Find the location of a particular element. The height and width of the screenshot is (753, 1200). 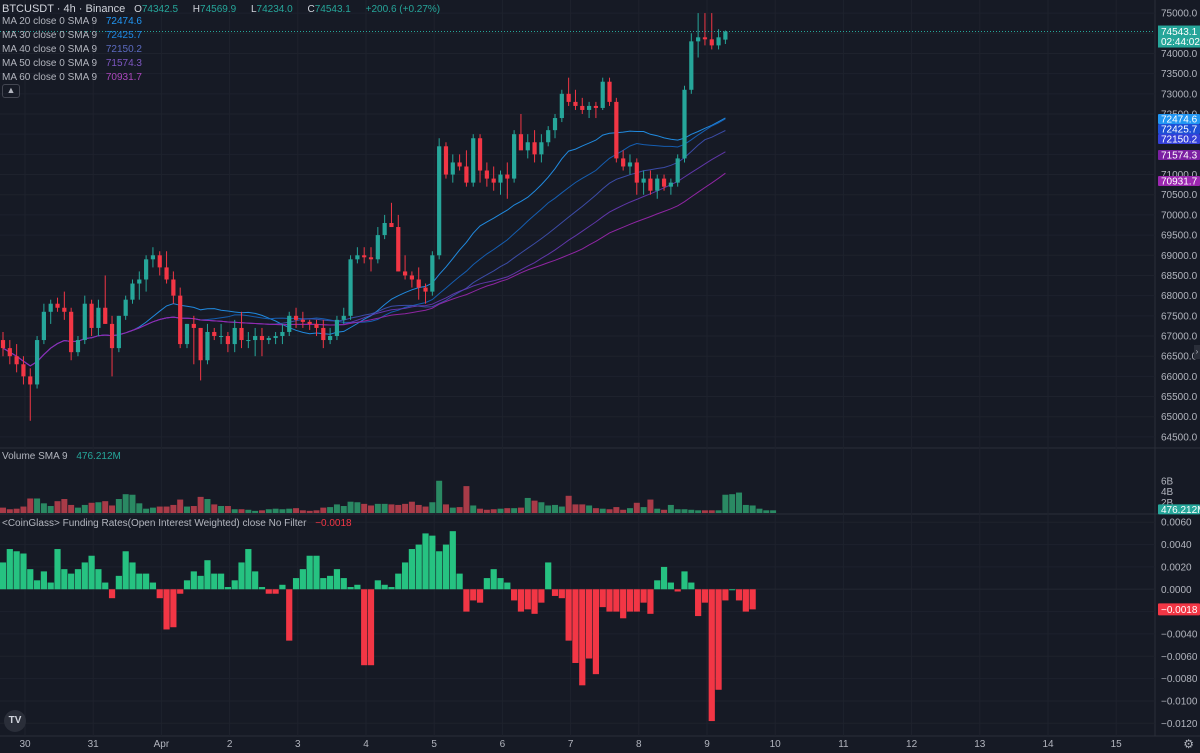

countdown-tag: 02:44:02 is located at coordinates (1180, 42).